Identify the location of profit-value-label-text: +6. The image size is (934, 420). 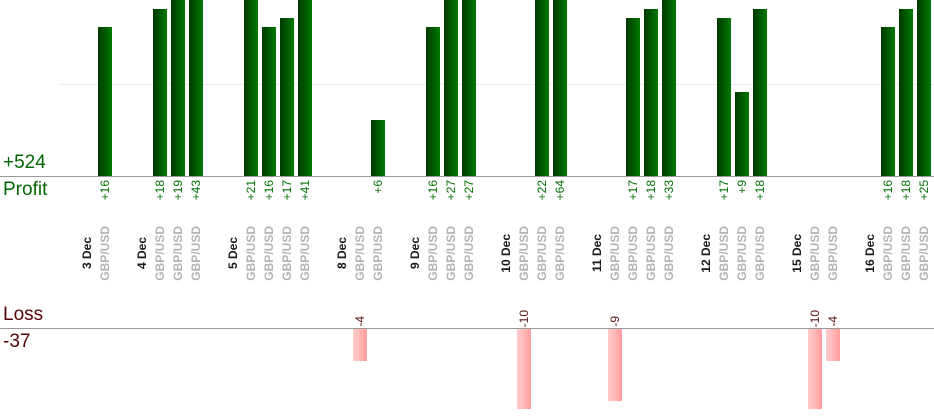
(378, 187).